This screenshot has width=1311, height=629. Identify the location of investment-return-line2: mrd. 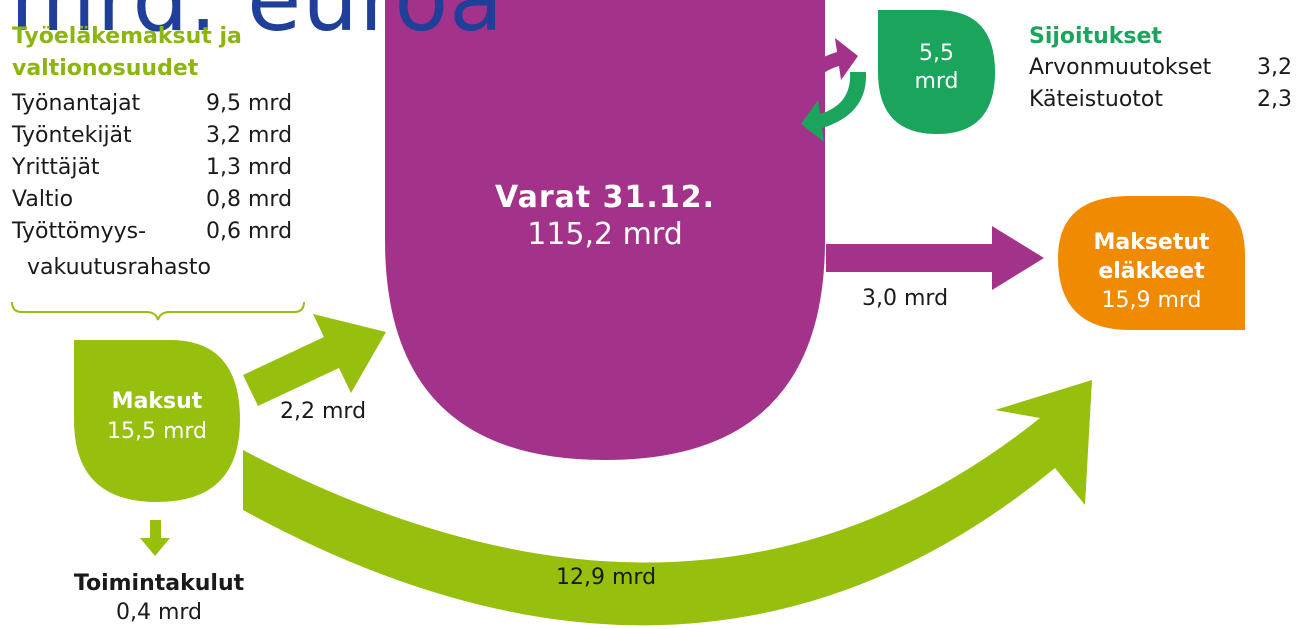
(936, 81).